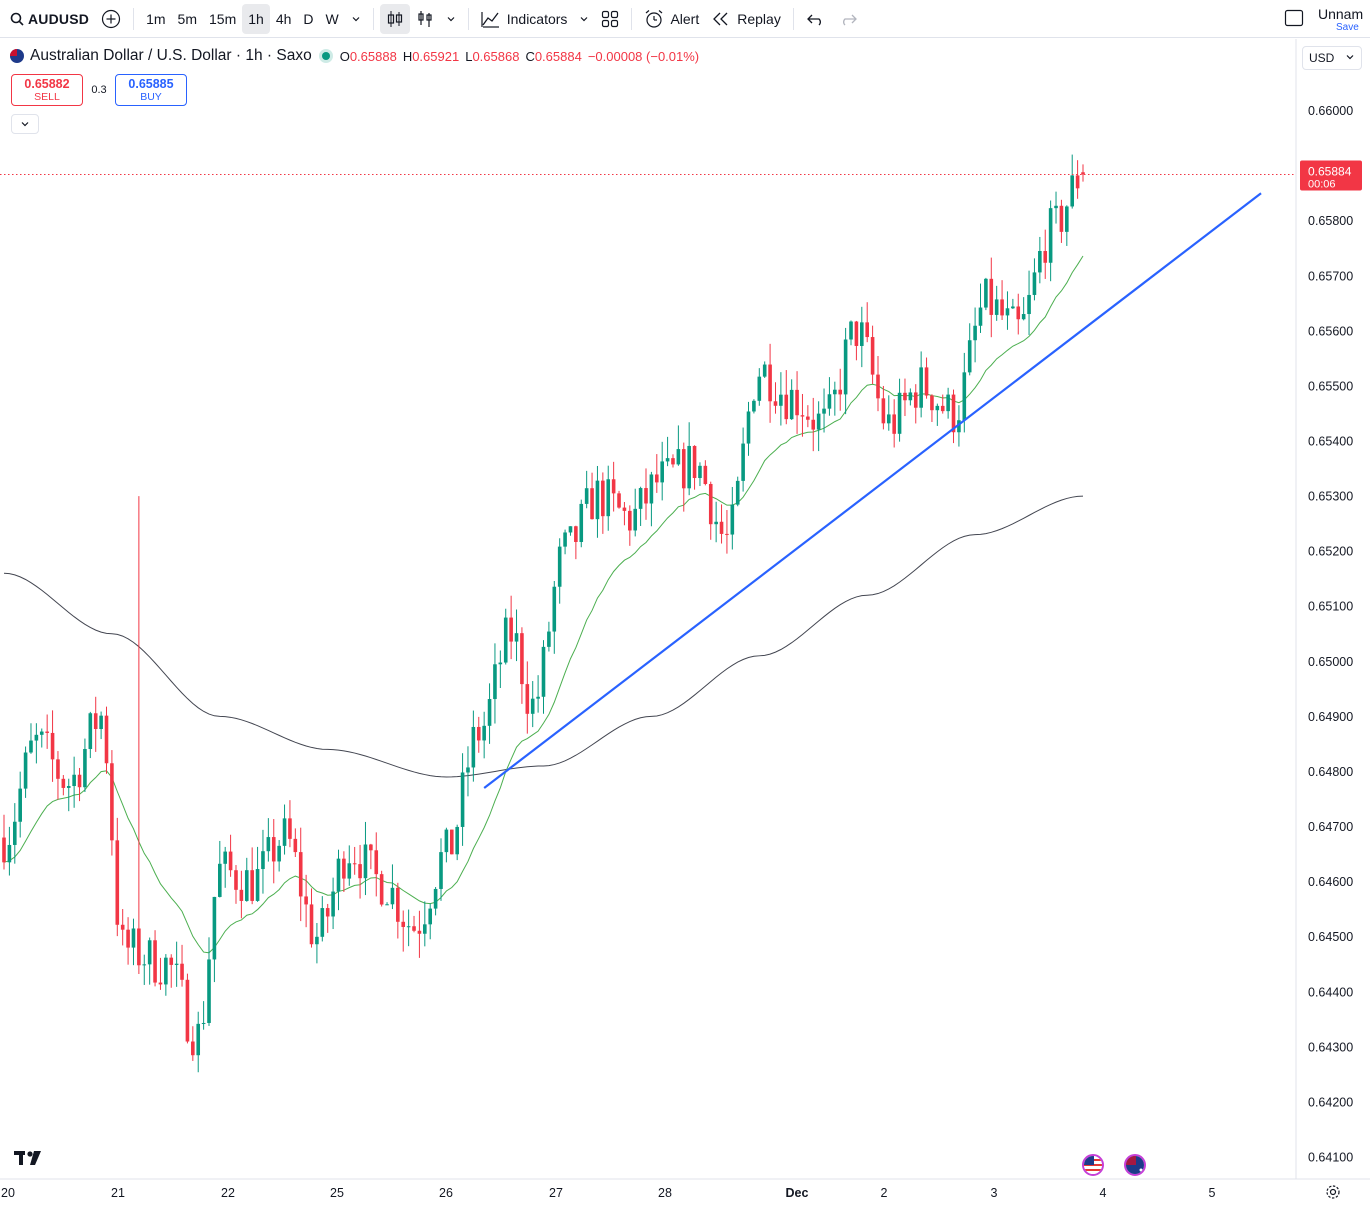 Image resolution: width=1370 pixels, height=1224 pixels. I want to click on redo-button, so click(848, 19).